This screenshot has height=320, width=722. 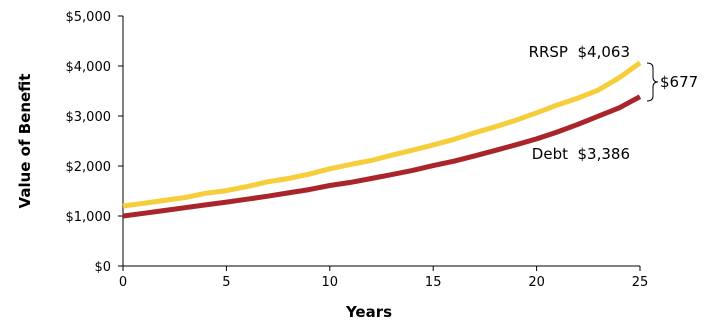 I want to click on difference-annotation: $677, so click(x=679, y=82).